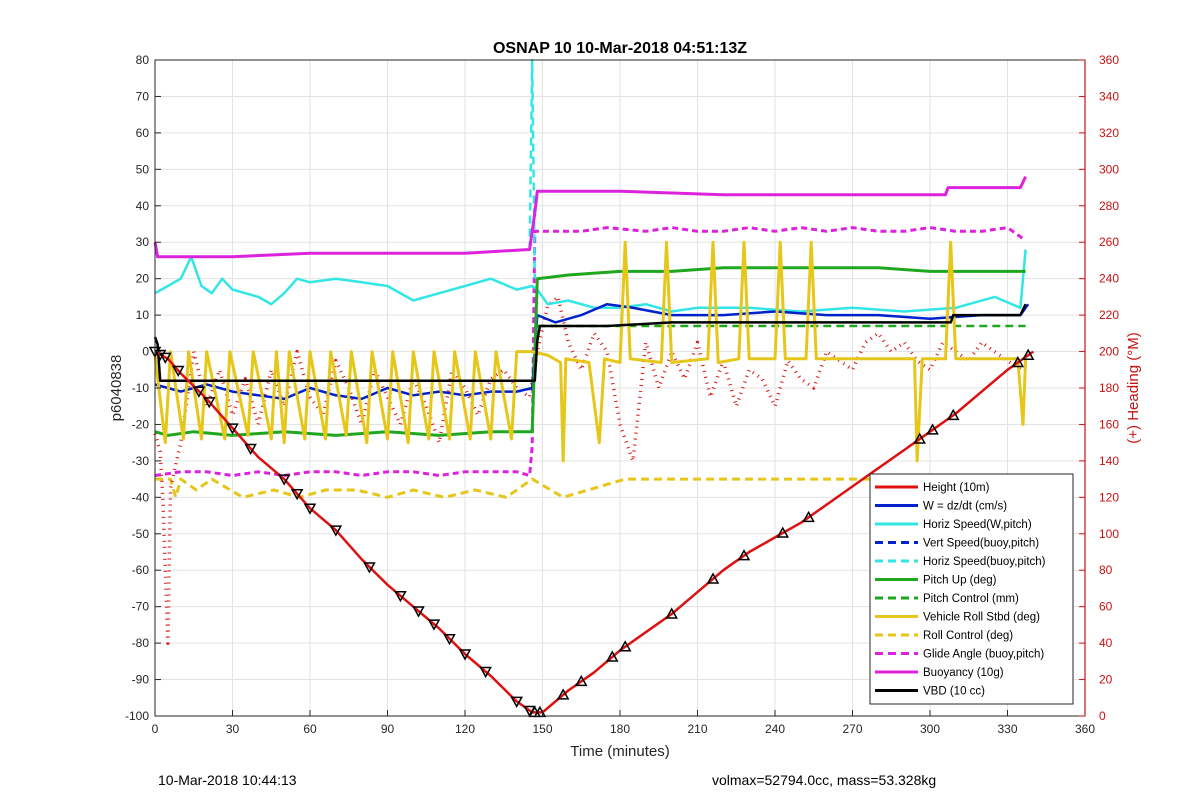 This screenshot has width=1200, height=804. Describe the element at coordinates (965, 507) in the screenshot. I see `legend-label: W = dz/dt (cm/s)` at that location.